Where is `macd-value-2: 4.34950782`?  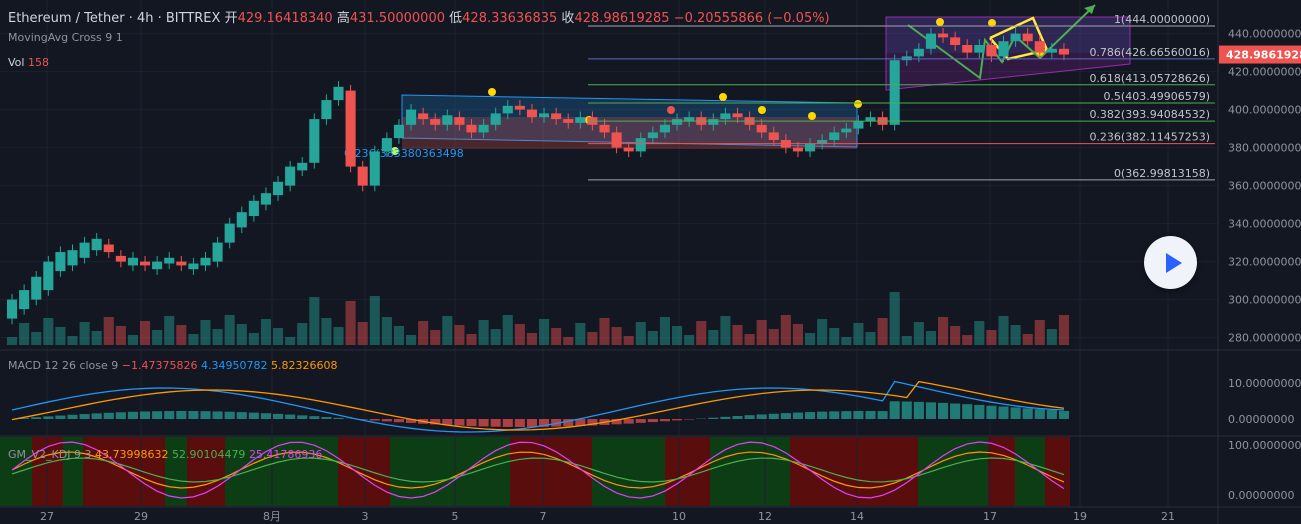
macd-value-2: 4.34950782 is located at coordinates (234, 365).